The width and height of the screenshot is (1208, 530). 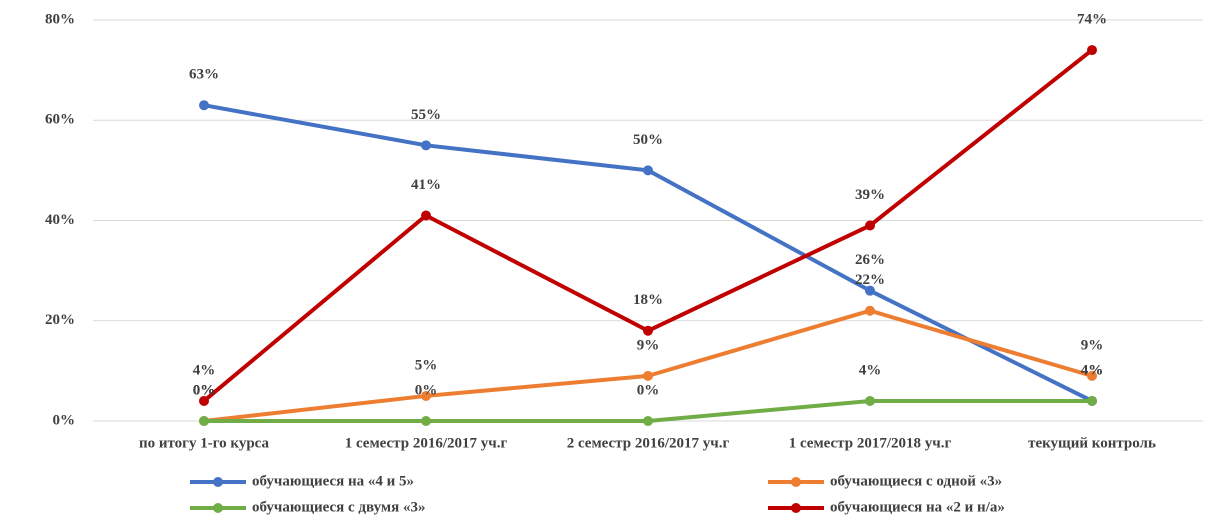 I want to click on legend-label: обучающиеся с одной «3», so click(x=916, y=481).